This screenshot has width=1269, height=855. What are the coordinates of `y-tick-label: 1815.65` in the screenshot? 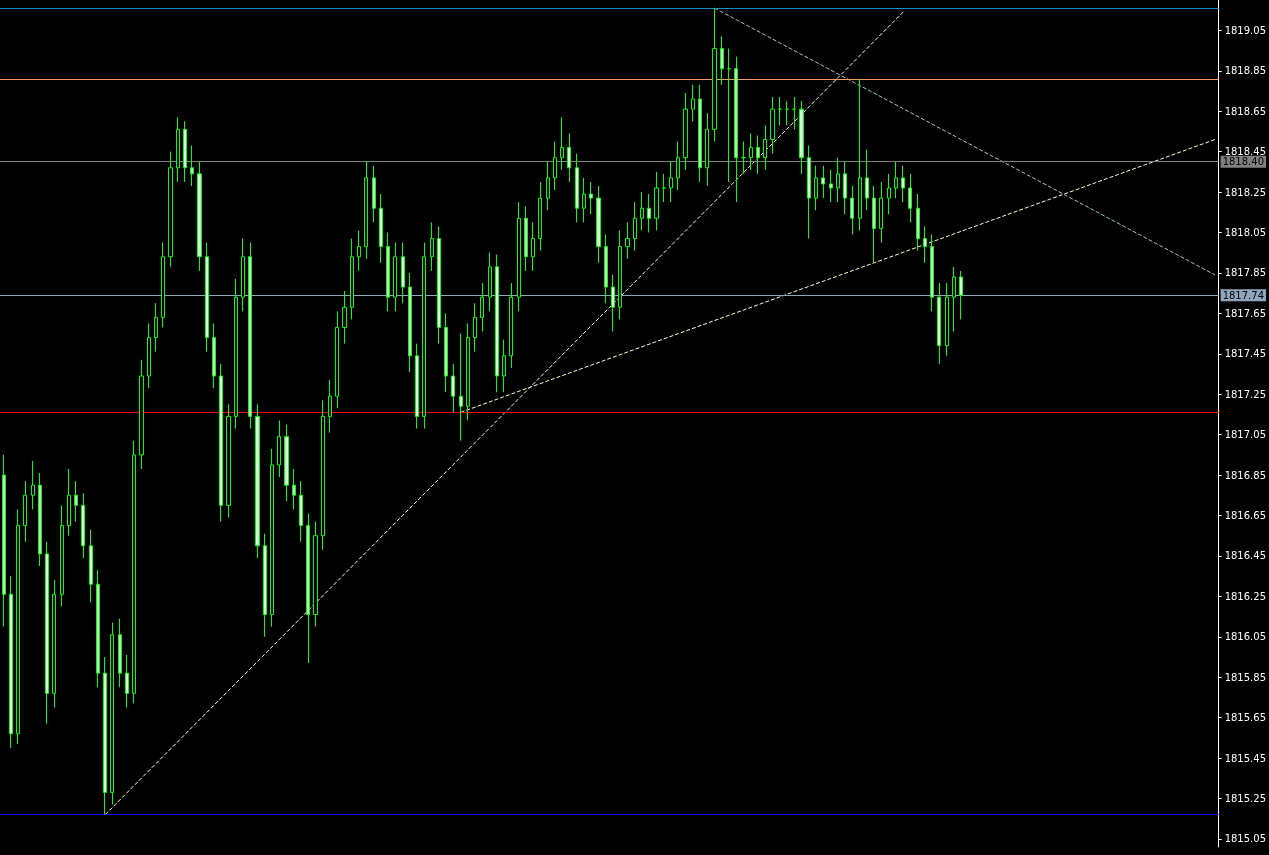 It's located at (1245, 718).